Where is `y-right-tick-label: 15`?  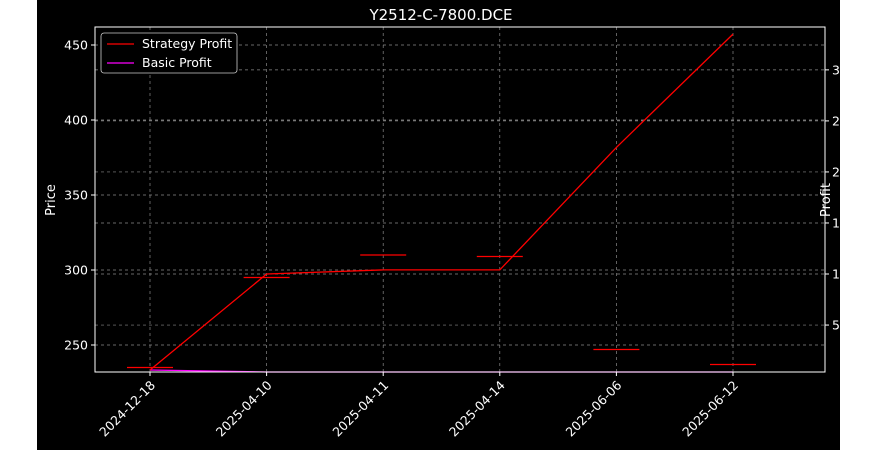
y-right-tick-label: 15 is located at coordinates (836, 222).